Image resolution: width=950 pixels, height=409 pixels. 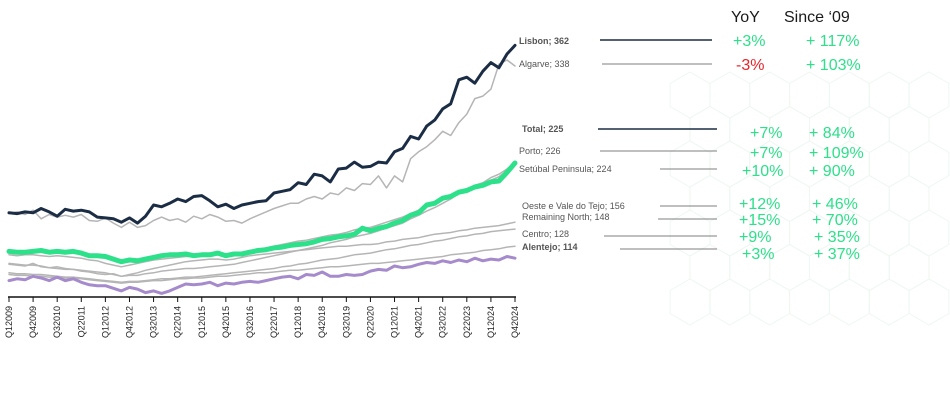 I want to click on series-label-porto: Porto; 226, so click(x=540, y=151).